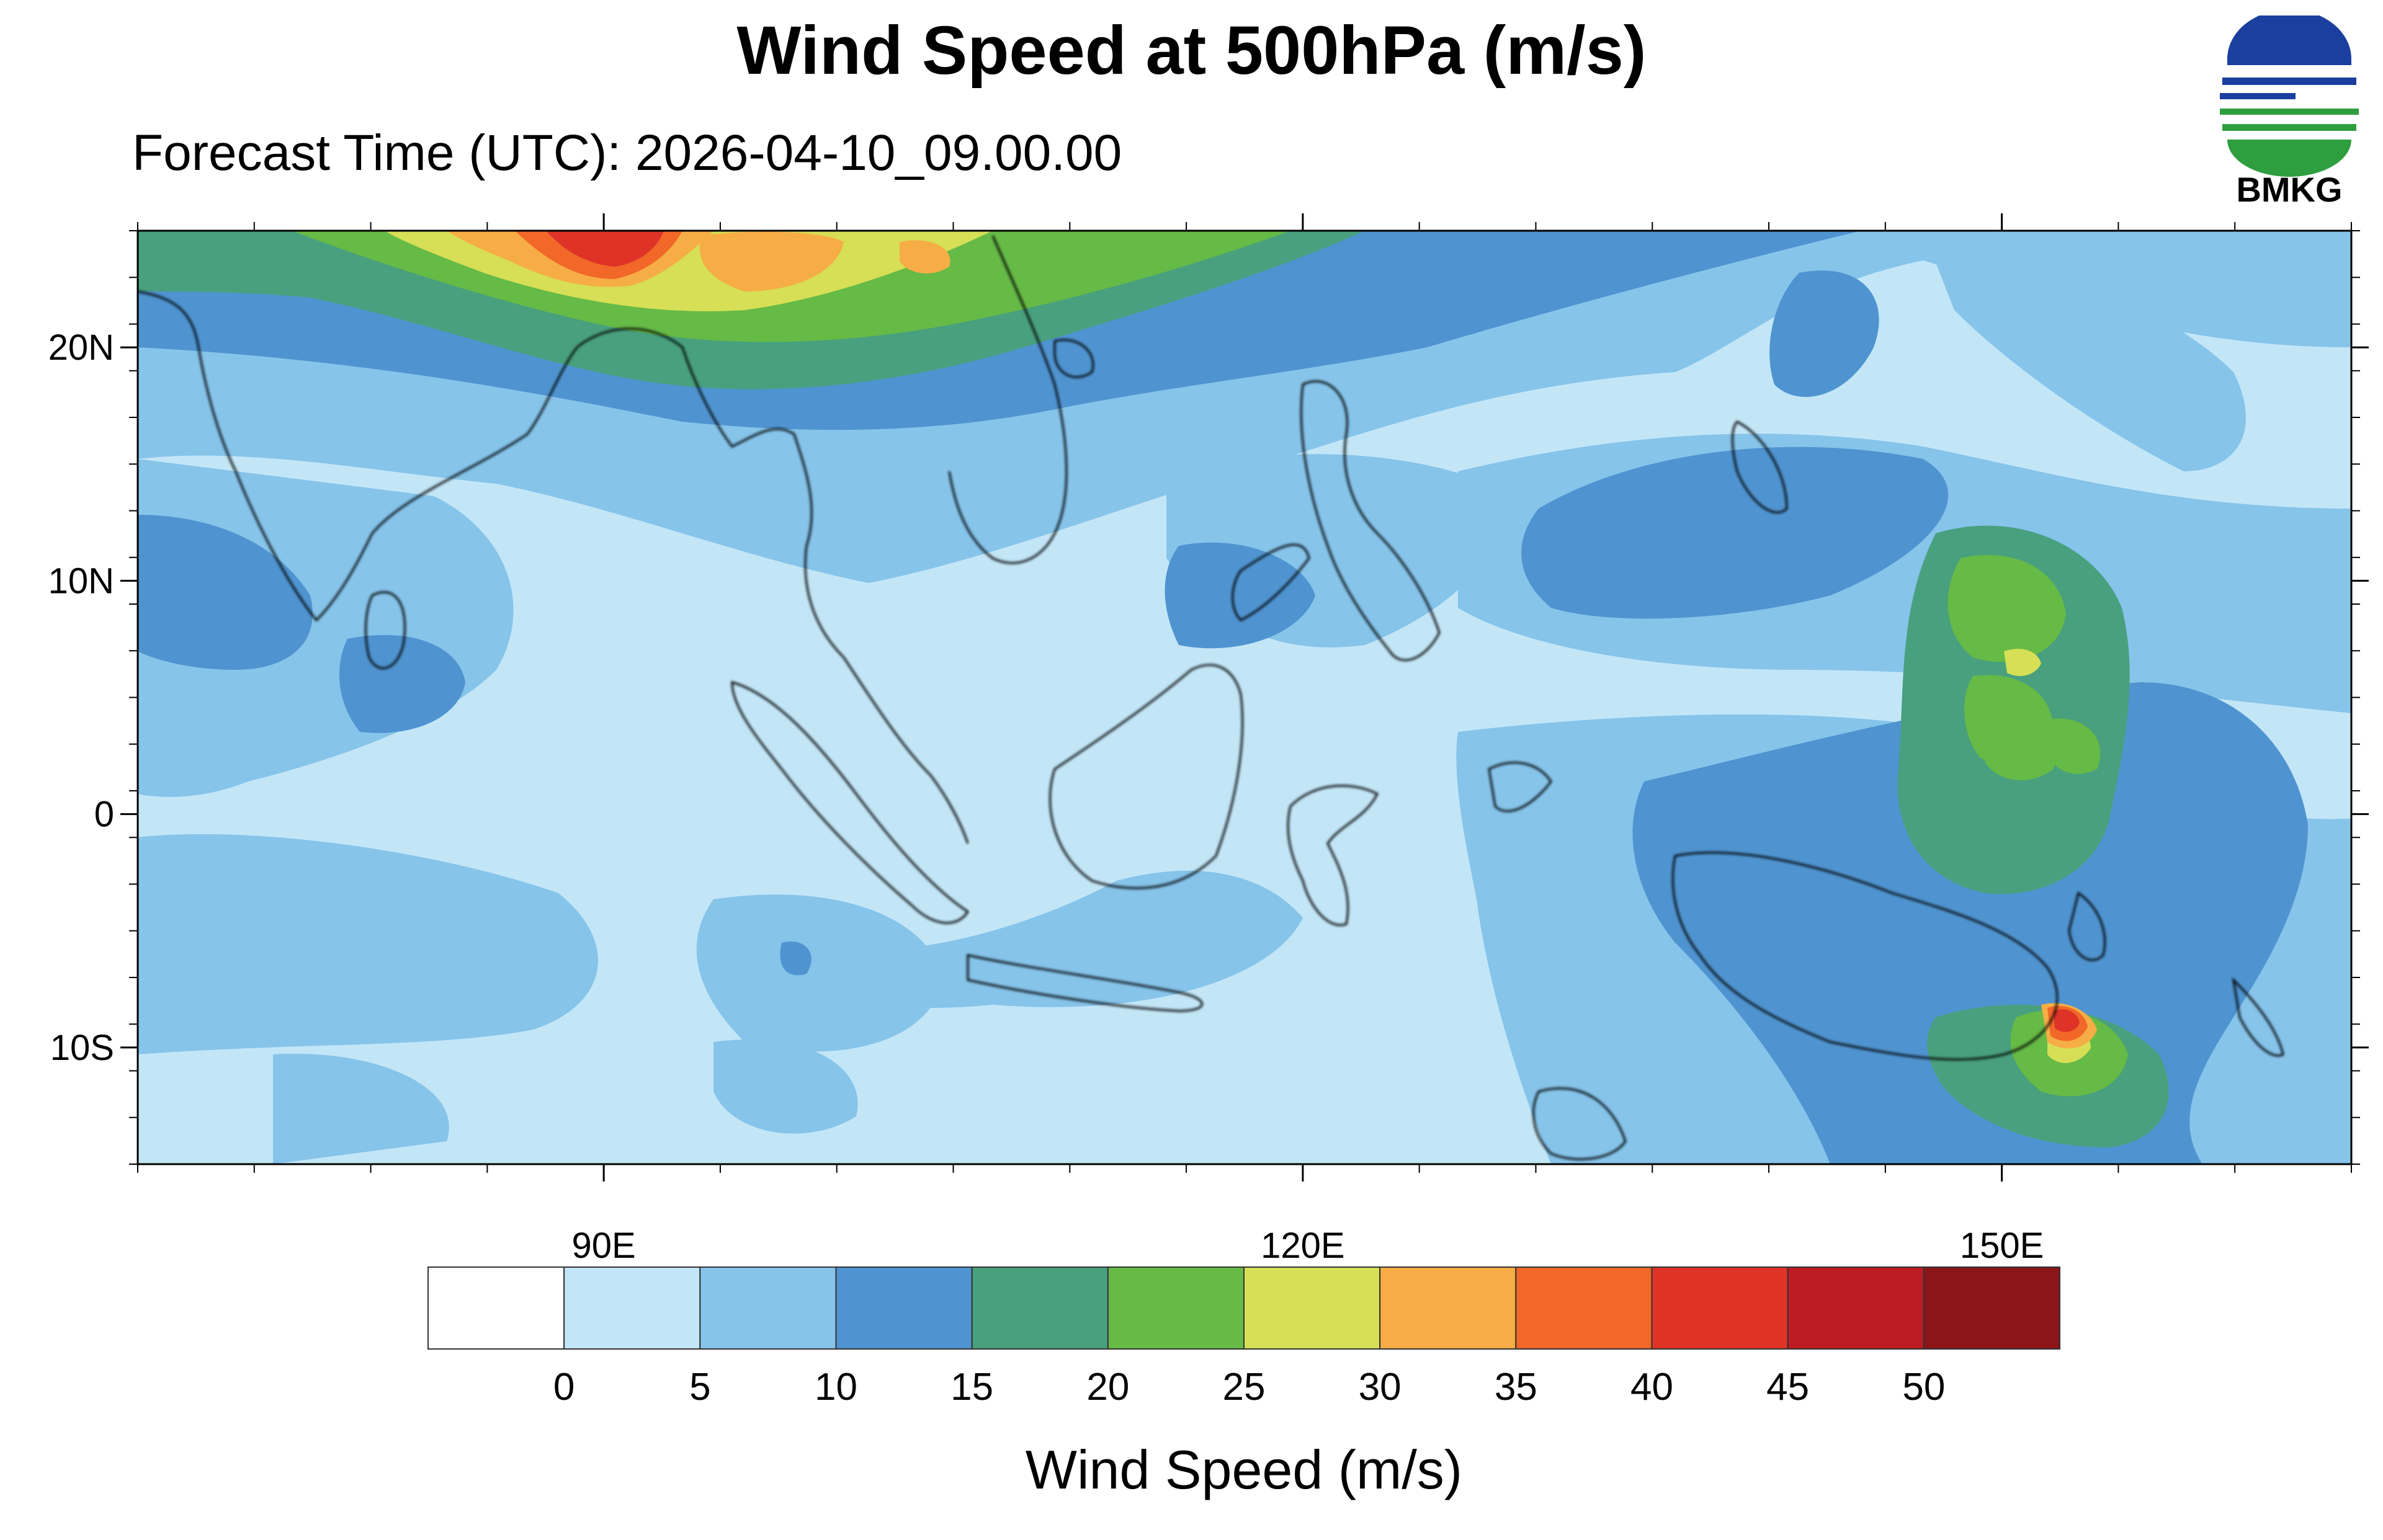 Image resolution: width=2383 pixels, height=1540 pixels. I want to click on bmkg-logo: BMKG, so click(2289, 113).